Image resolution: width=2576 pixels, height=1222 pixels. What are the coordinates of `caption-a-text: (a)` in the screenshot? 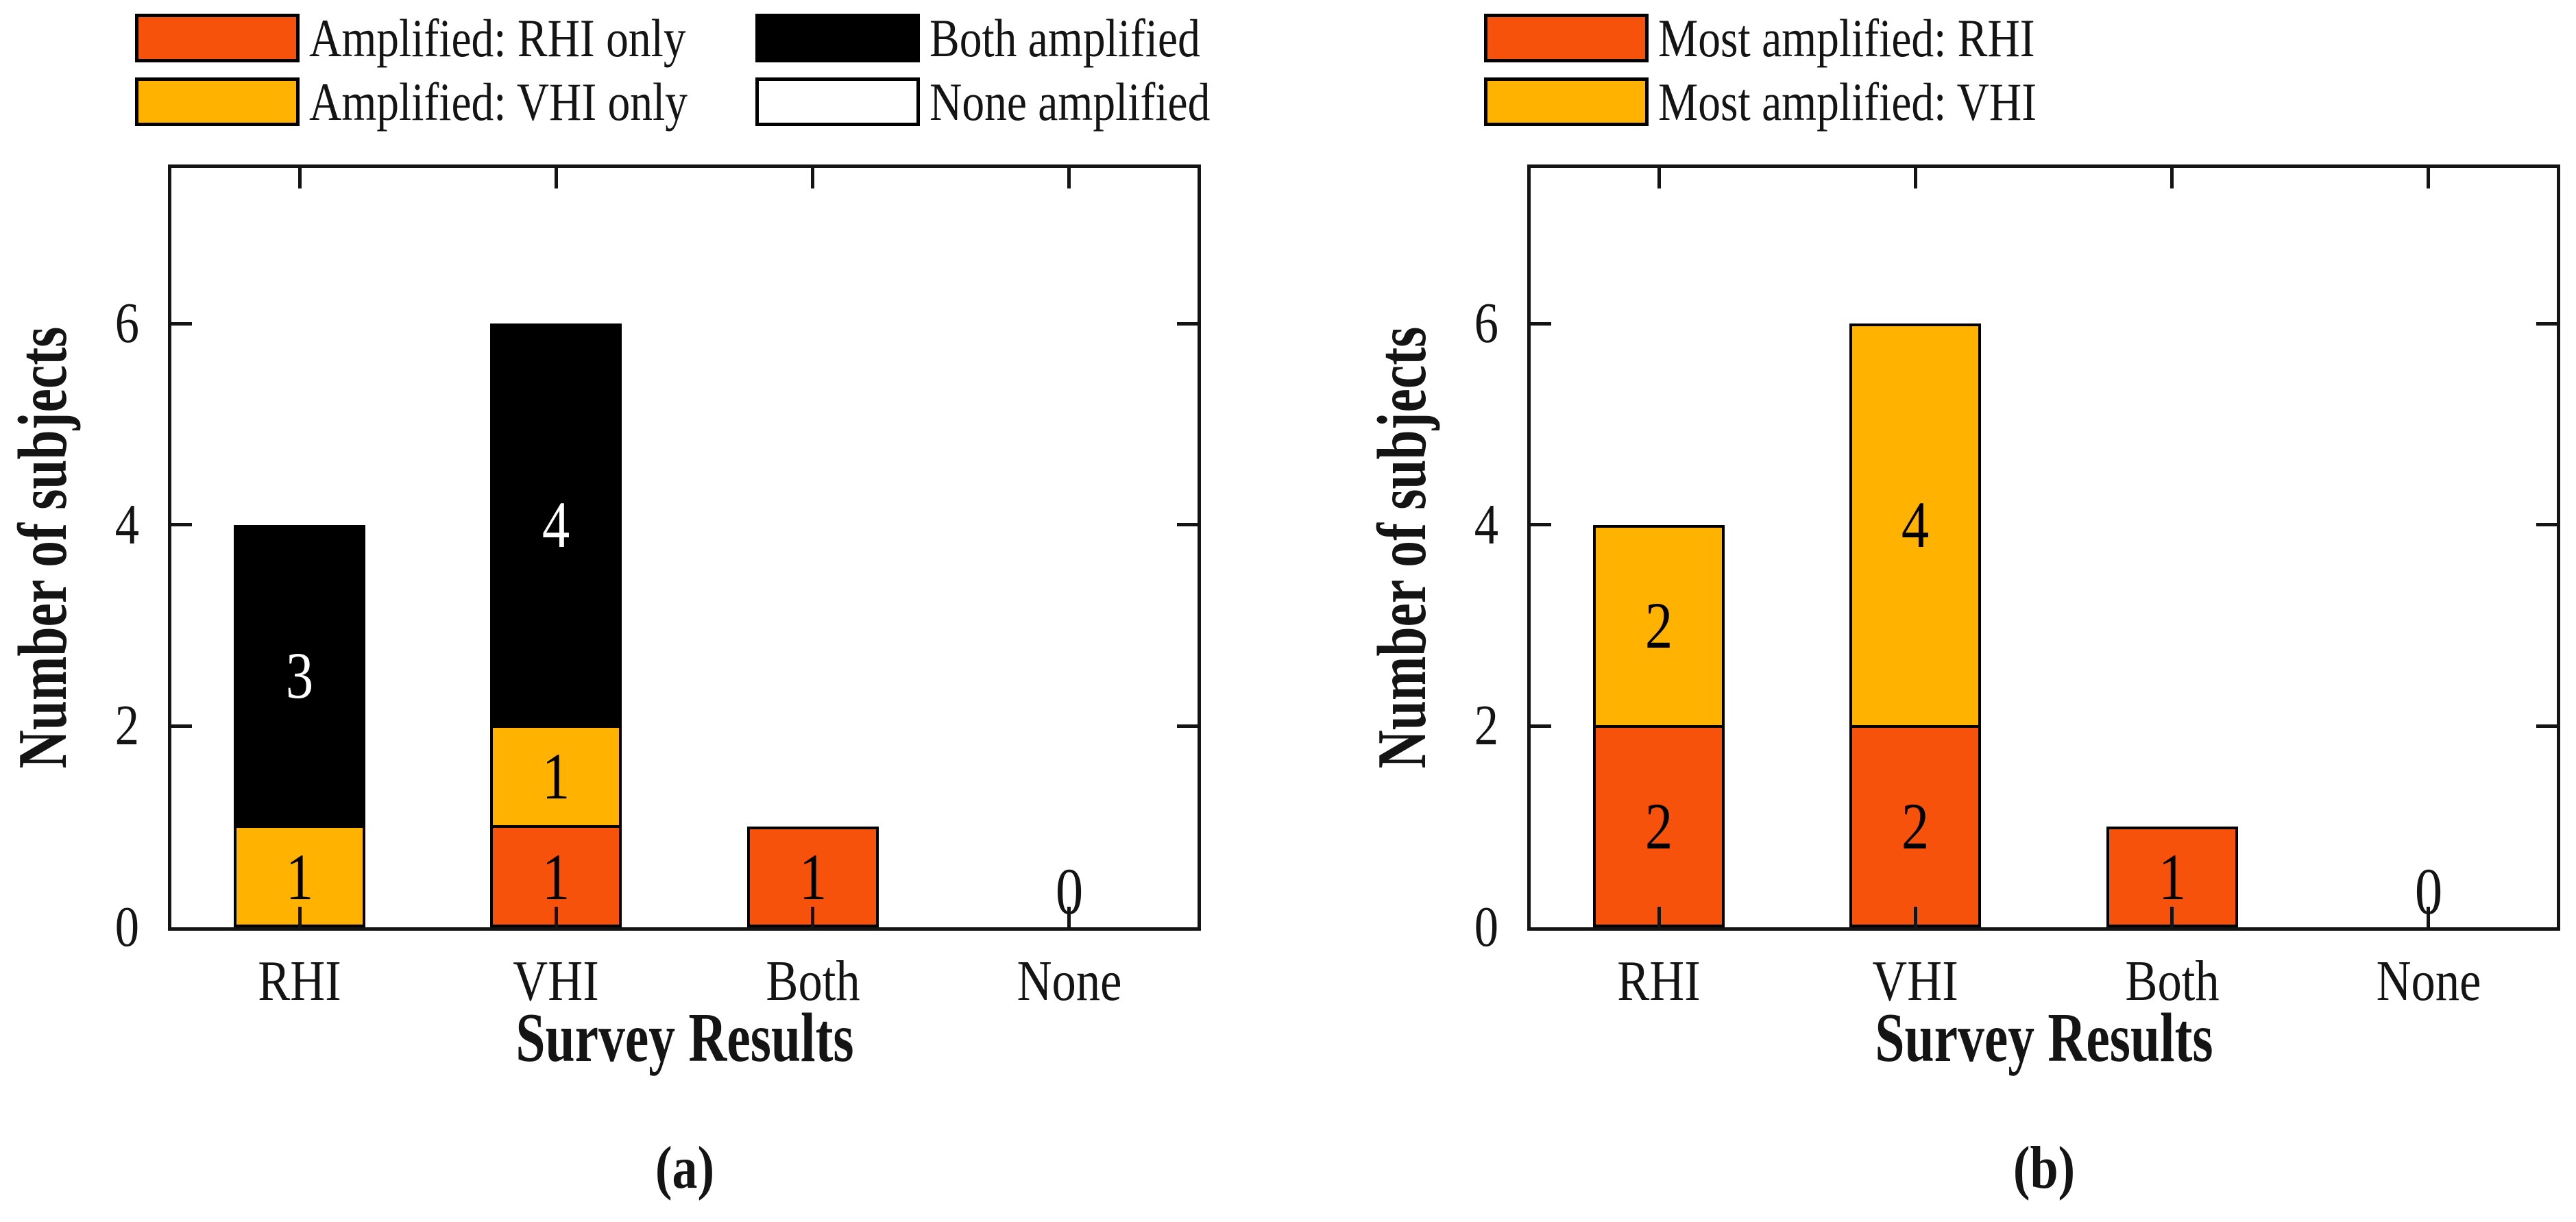 It's located at (684, 1168).